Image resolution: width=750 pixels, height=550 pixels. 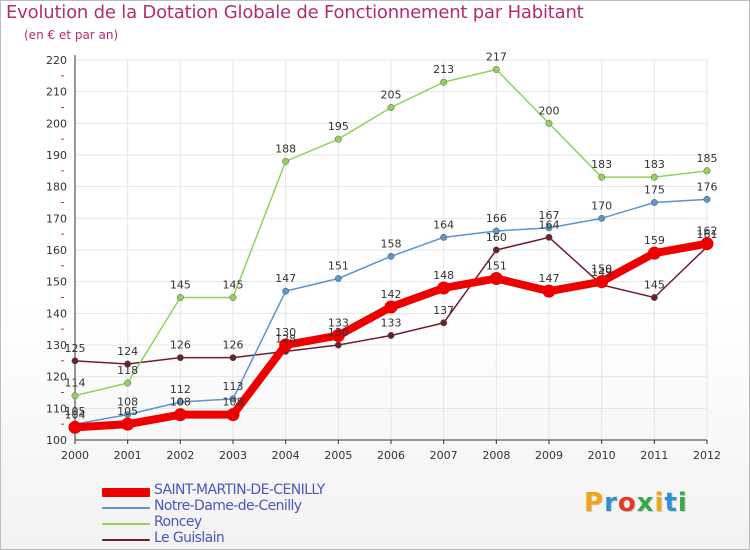 What do you see at coordinates (707, 186) in the screenshot?
I see `data-label: 176` at bounding box center [707, 186].